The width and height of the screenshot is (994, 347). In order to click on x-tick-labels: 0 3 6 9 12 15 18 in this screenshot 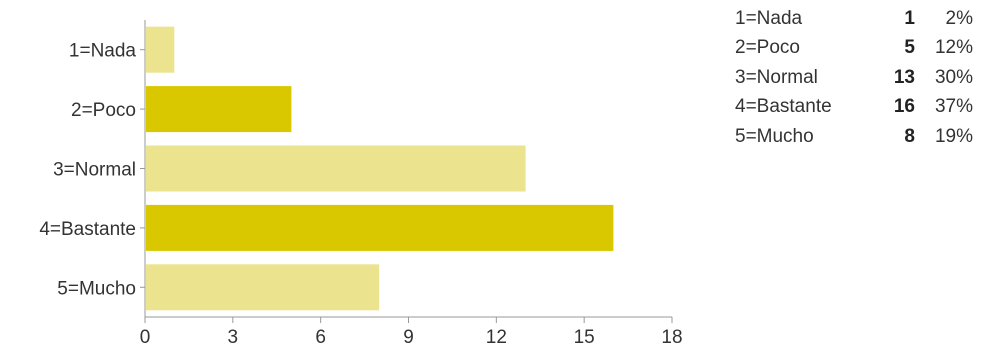, I will do `click(411, 337)`.